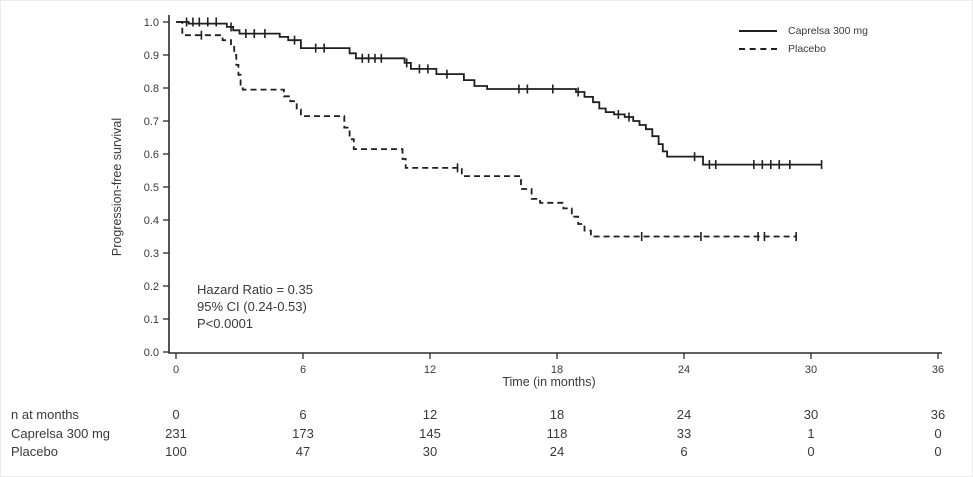  What do you see at coordinates (255, 289) in the screenshot?
I see `hazard-ratio-text: Hazard Ratio = 0.35` at bounding box center [255, 289].